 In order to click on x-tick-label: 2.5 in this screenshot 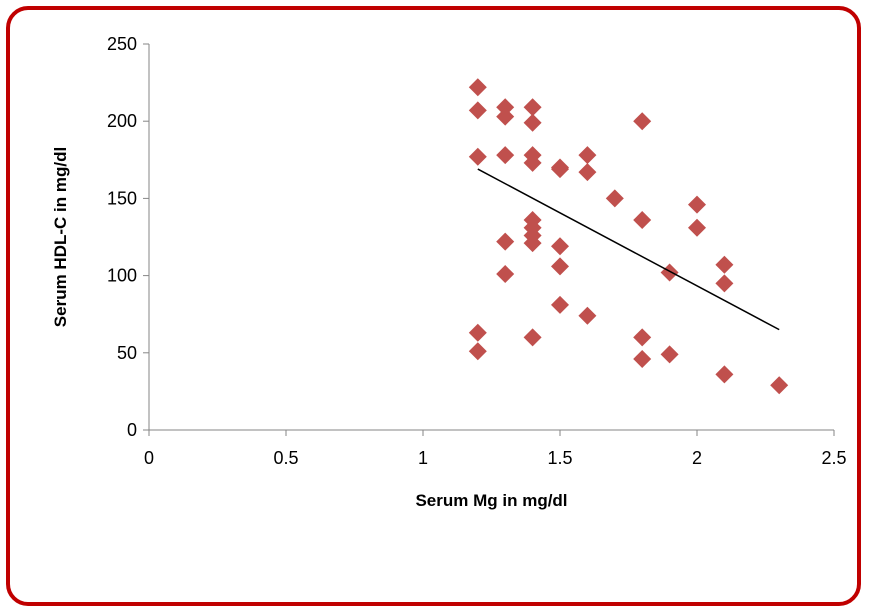, I will do `click(833, 458)`.